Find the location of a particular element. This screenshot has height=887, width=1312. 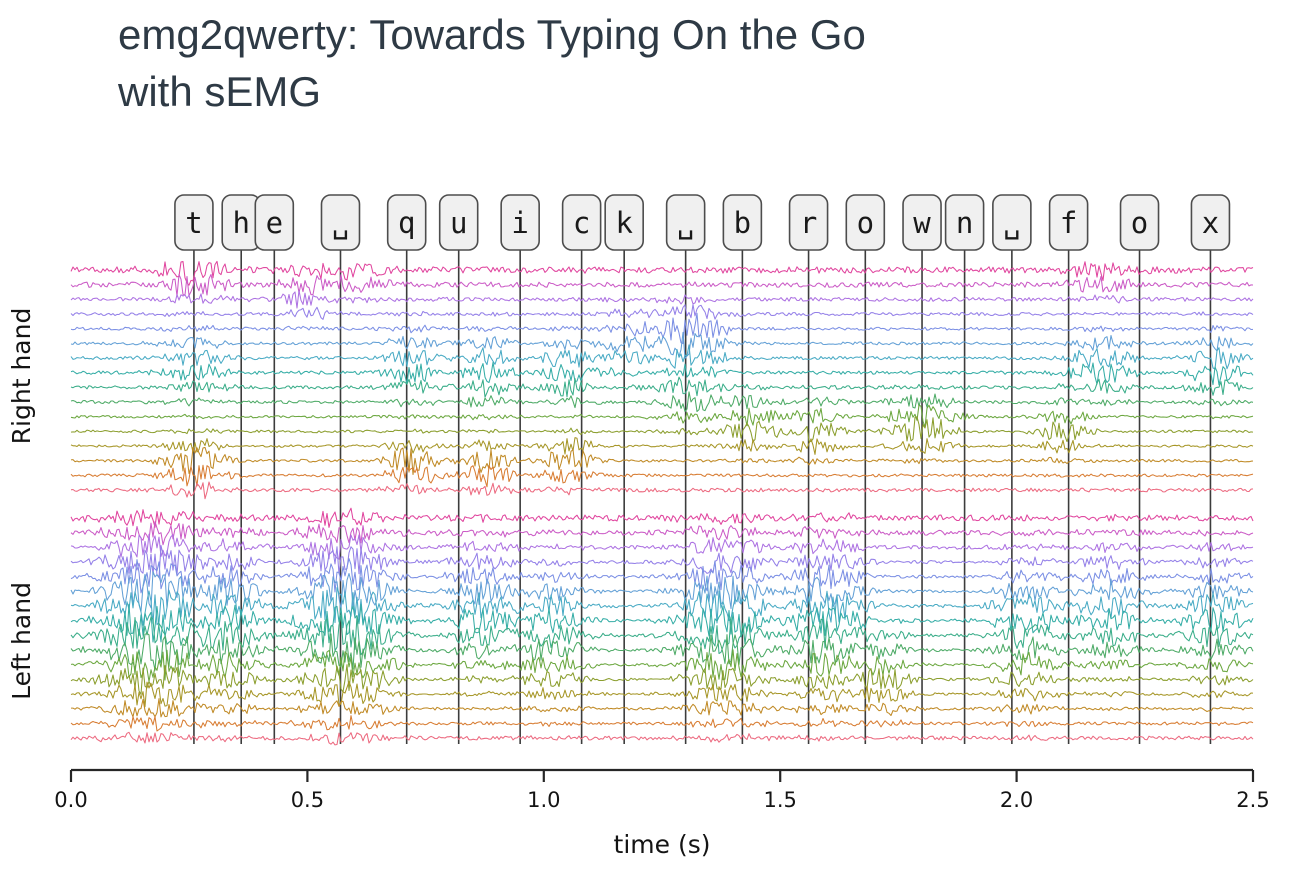

emg-trace-left-ch0 is located at coordinates (662, 517).